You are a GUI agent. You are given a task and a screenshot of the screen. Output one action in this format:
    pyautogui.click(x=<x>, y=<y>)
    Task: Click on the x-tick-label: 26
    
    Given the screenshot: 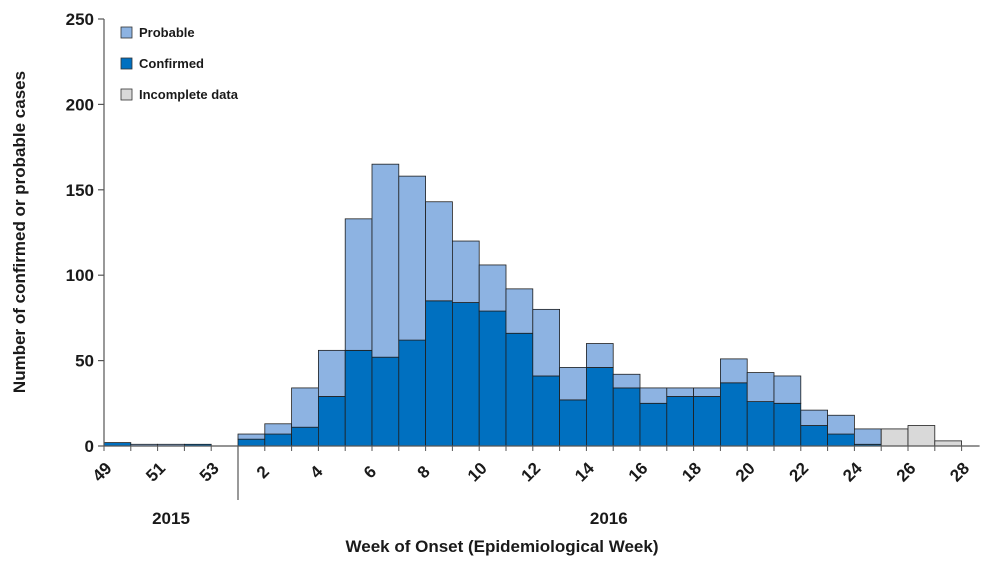 What is the action you would take?
    pyautogui.click(x=906, y=472)
    